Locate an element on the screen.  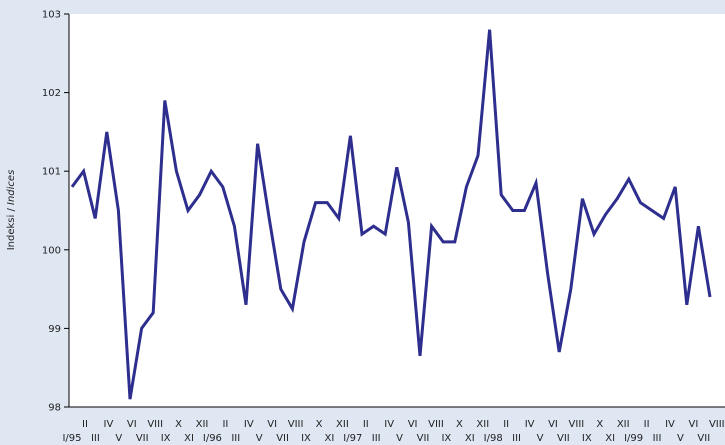
y-tick-label: 100 is located at coordinates (51, 250).